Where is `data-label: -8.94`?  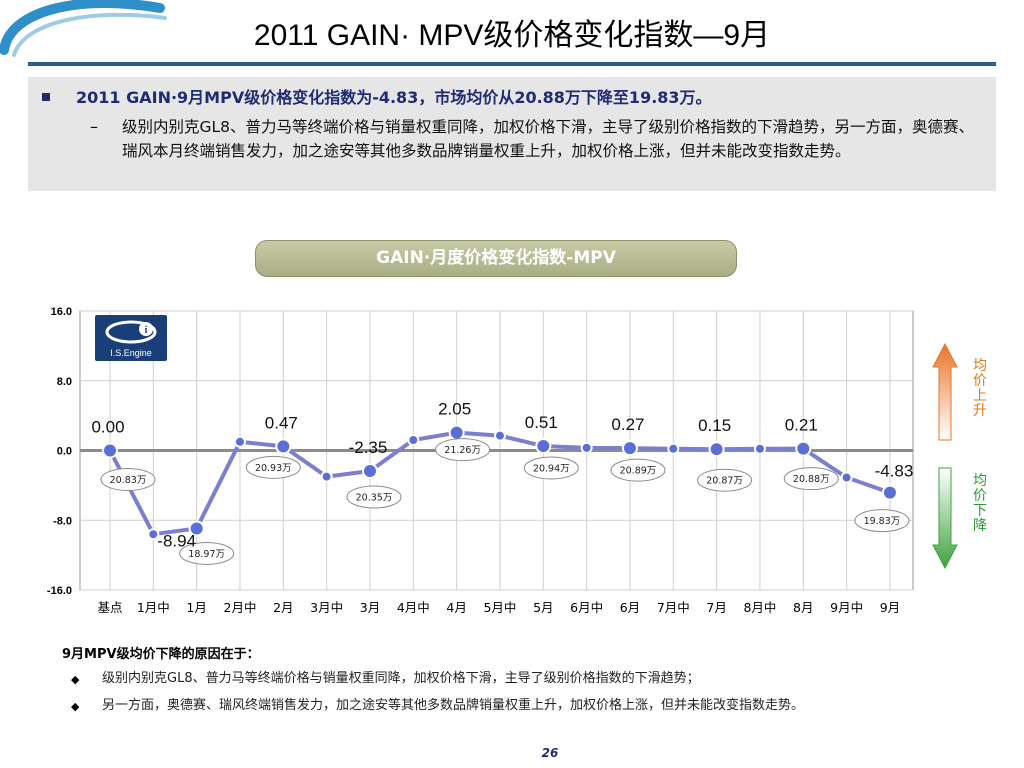
data-label: -8.94 is located at coordinates (176, 540).